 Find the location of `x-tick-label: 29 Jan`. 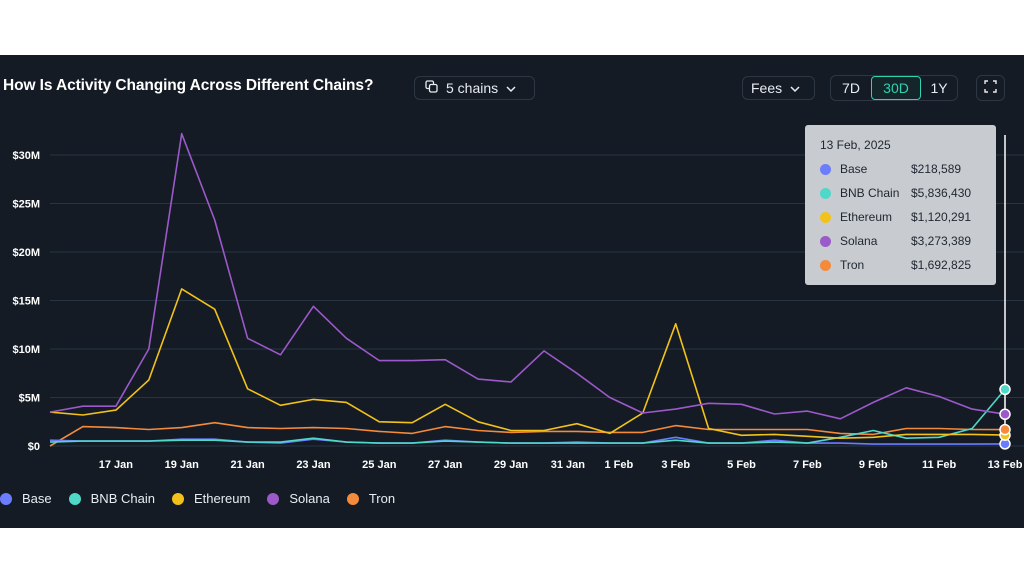

x-tick-label: 29 Jan is located at coordinates (511, 465).